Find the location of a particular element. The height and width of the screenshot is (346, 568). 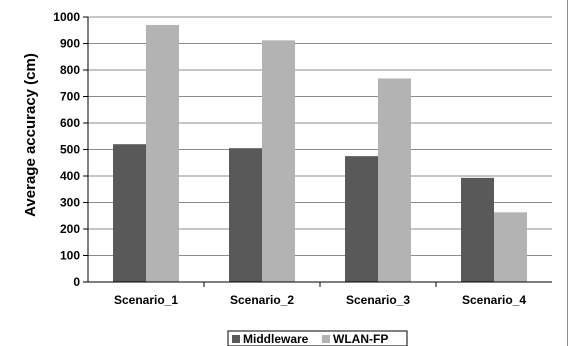

x-tick-label: Scenario_4 is located at coordinates (494, 300).